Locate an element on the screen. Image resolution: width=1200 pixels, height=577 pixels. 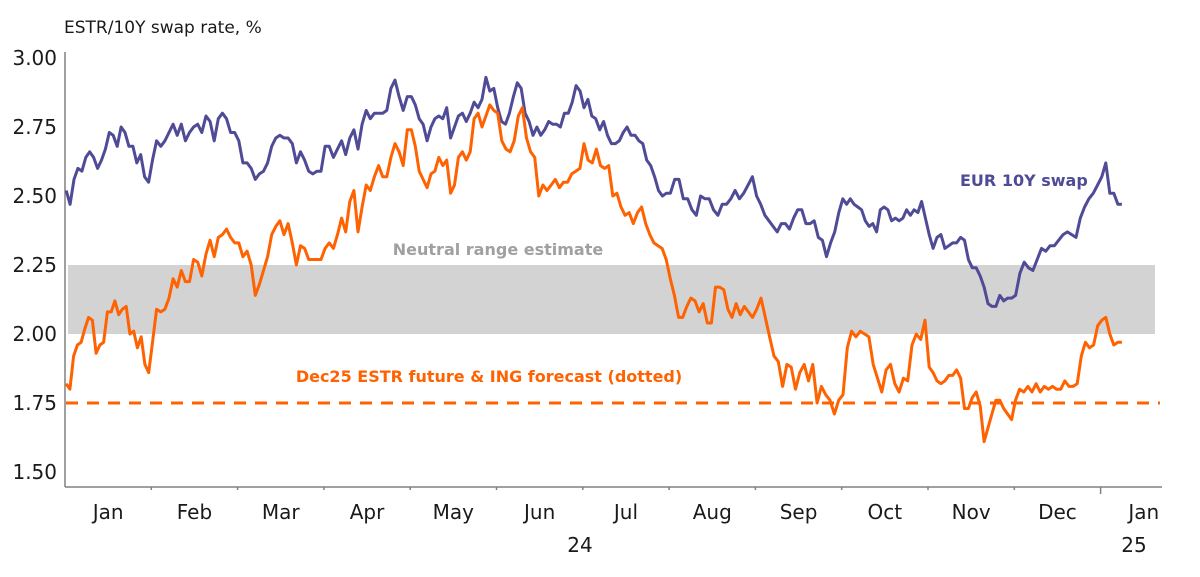
neutral-range-band-group: Neutral range estimate is located at coordinates (611, 287).